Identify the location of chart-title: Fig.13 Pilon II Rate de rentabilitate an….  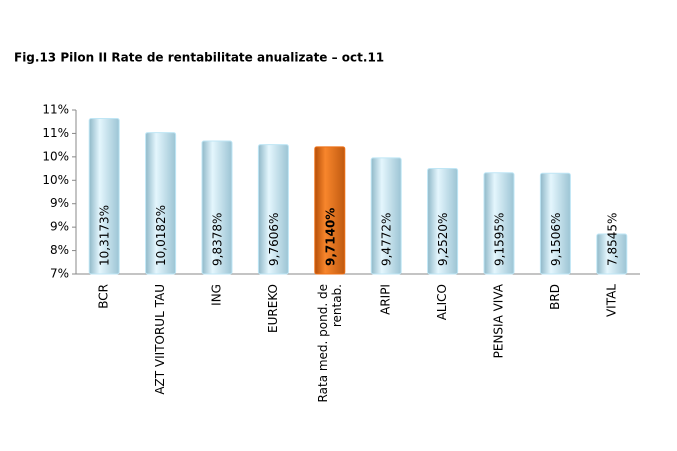
(199, 58).